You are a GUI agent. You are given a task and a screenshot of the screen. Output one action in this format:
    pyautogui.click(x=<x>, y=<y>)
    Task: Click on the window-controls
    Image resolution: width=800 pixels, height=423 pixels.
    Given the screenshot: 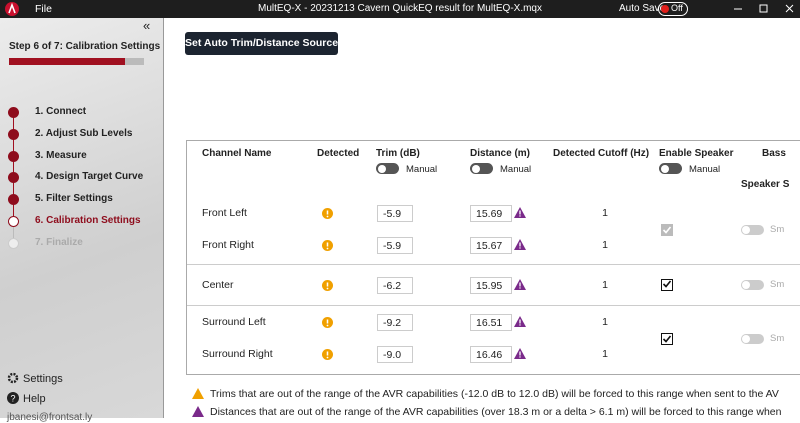 What is the action you would take?
    pyautogui.click(x=764, y=9)
    